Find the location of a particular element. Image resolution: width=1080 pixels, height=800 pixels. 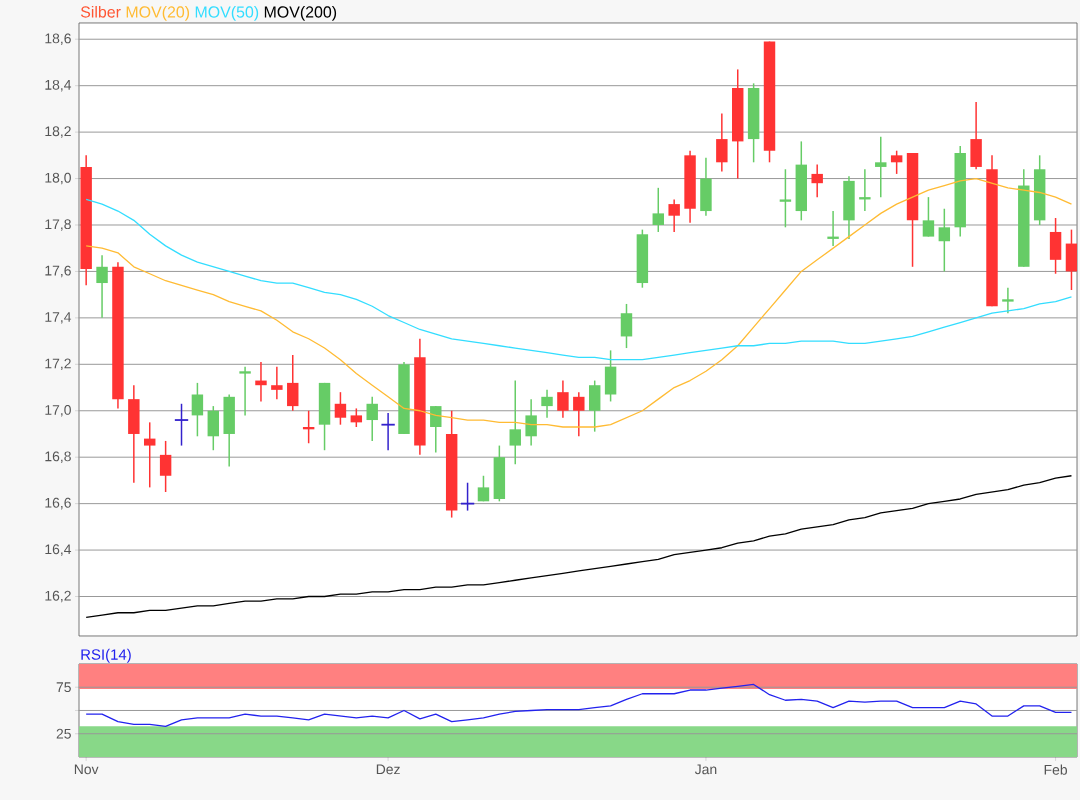

text: MOV(200) is located at coordinates (300, 13).